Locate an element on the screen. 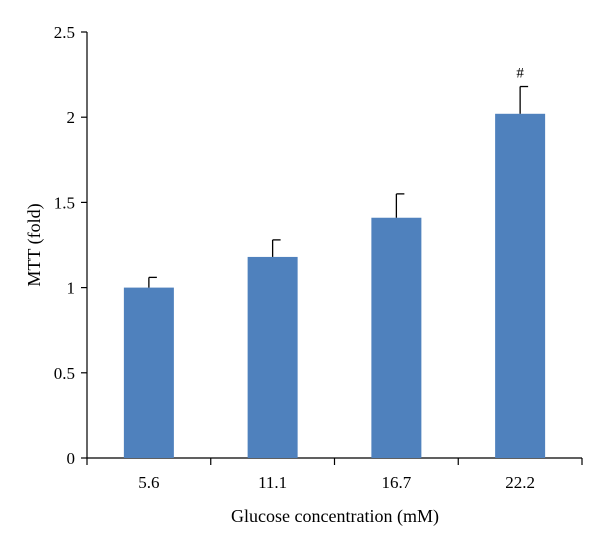  y-ticks: 0 0.5 1 1.5 2 2.5 is located at coordinates (70, 245).